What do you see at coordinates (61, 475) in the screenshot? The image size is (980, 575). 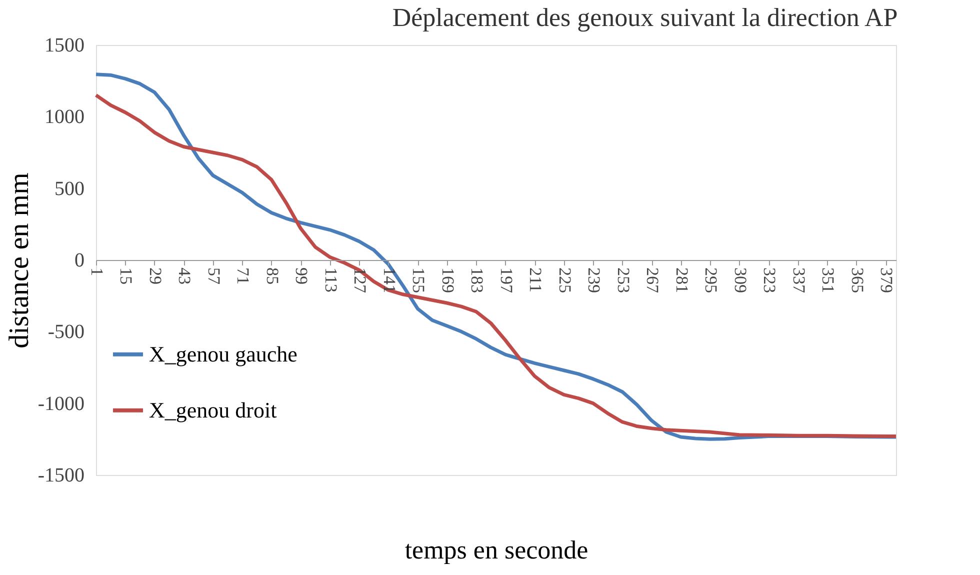 I see `y-tick-label: -1500` at bounding box center [61, 475].